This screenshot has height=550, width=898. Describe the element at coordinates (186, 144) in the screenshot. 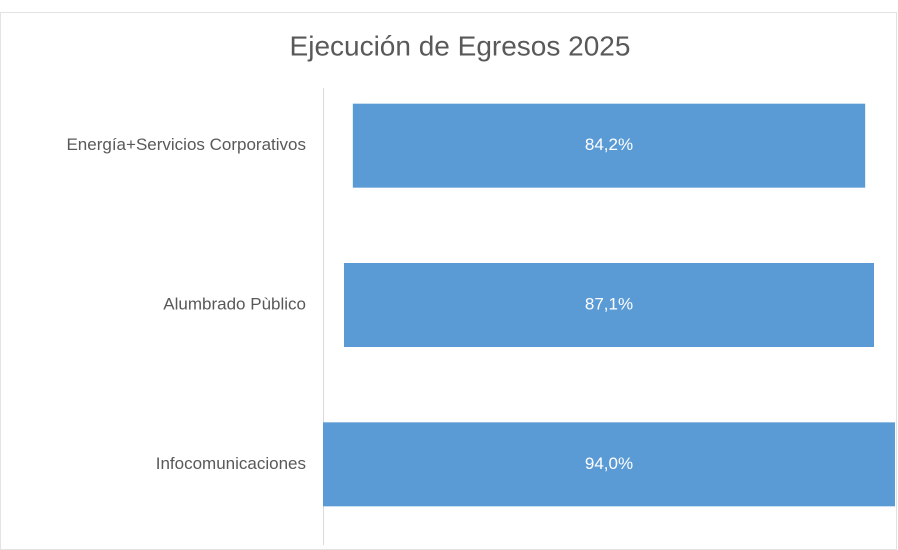

I see `category-label: Energía+Servicios Corporativos` at that location.